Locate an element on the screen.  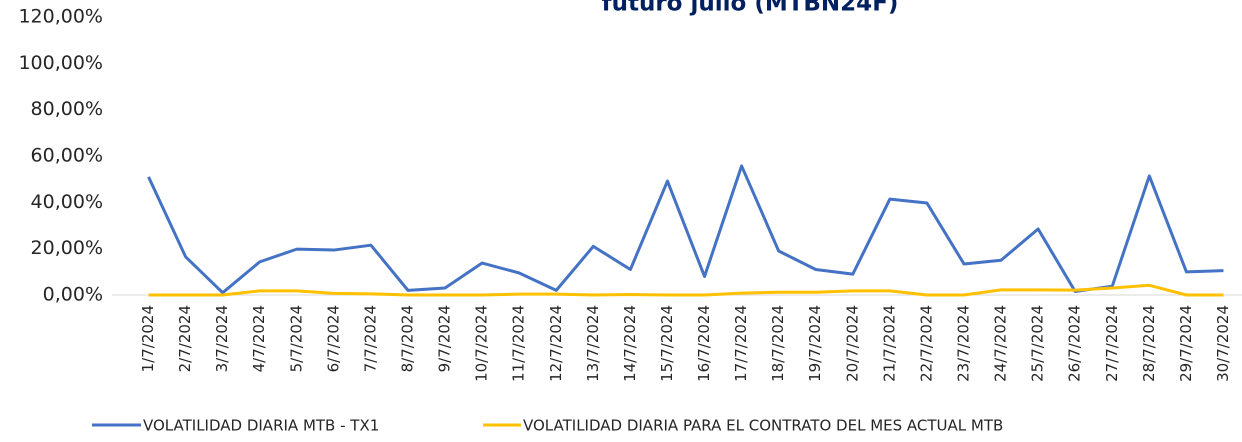
x-tick-label: 3/7/2024 is located at coordinates (222, 338).